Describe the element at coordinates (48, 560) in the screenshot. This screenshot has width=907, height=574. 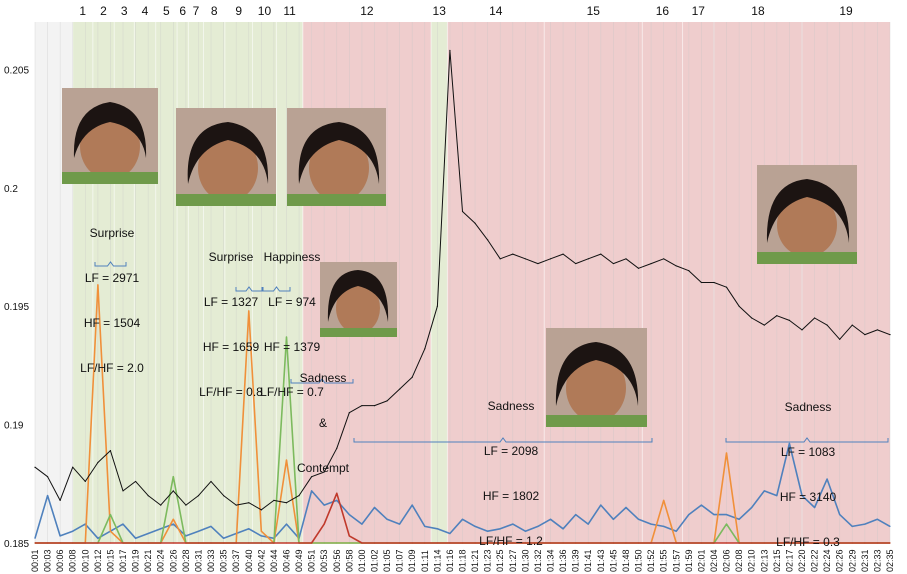
I see `x-tick-label: 00:03` at that location.